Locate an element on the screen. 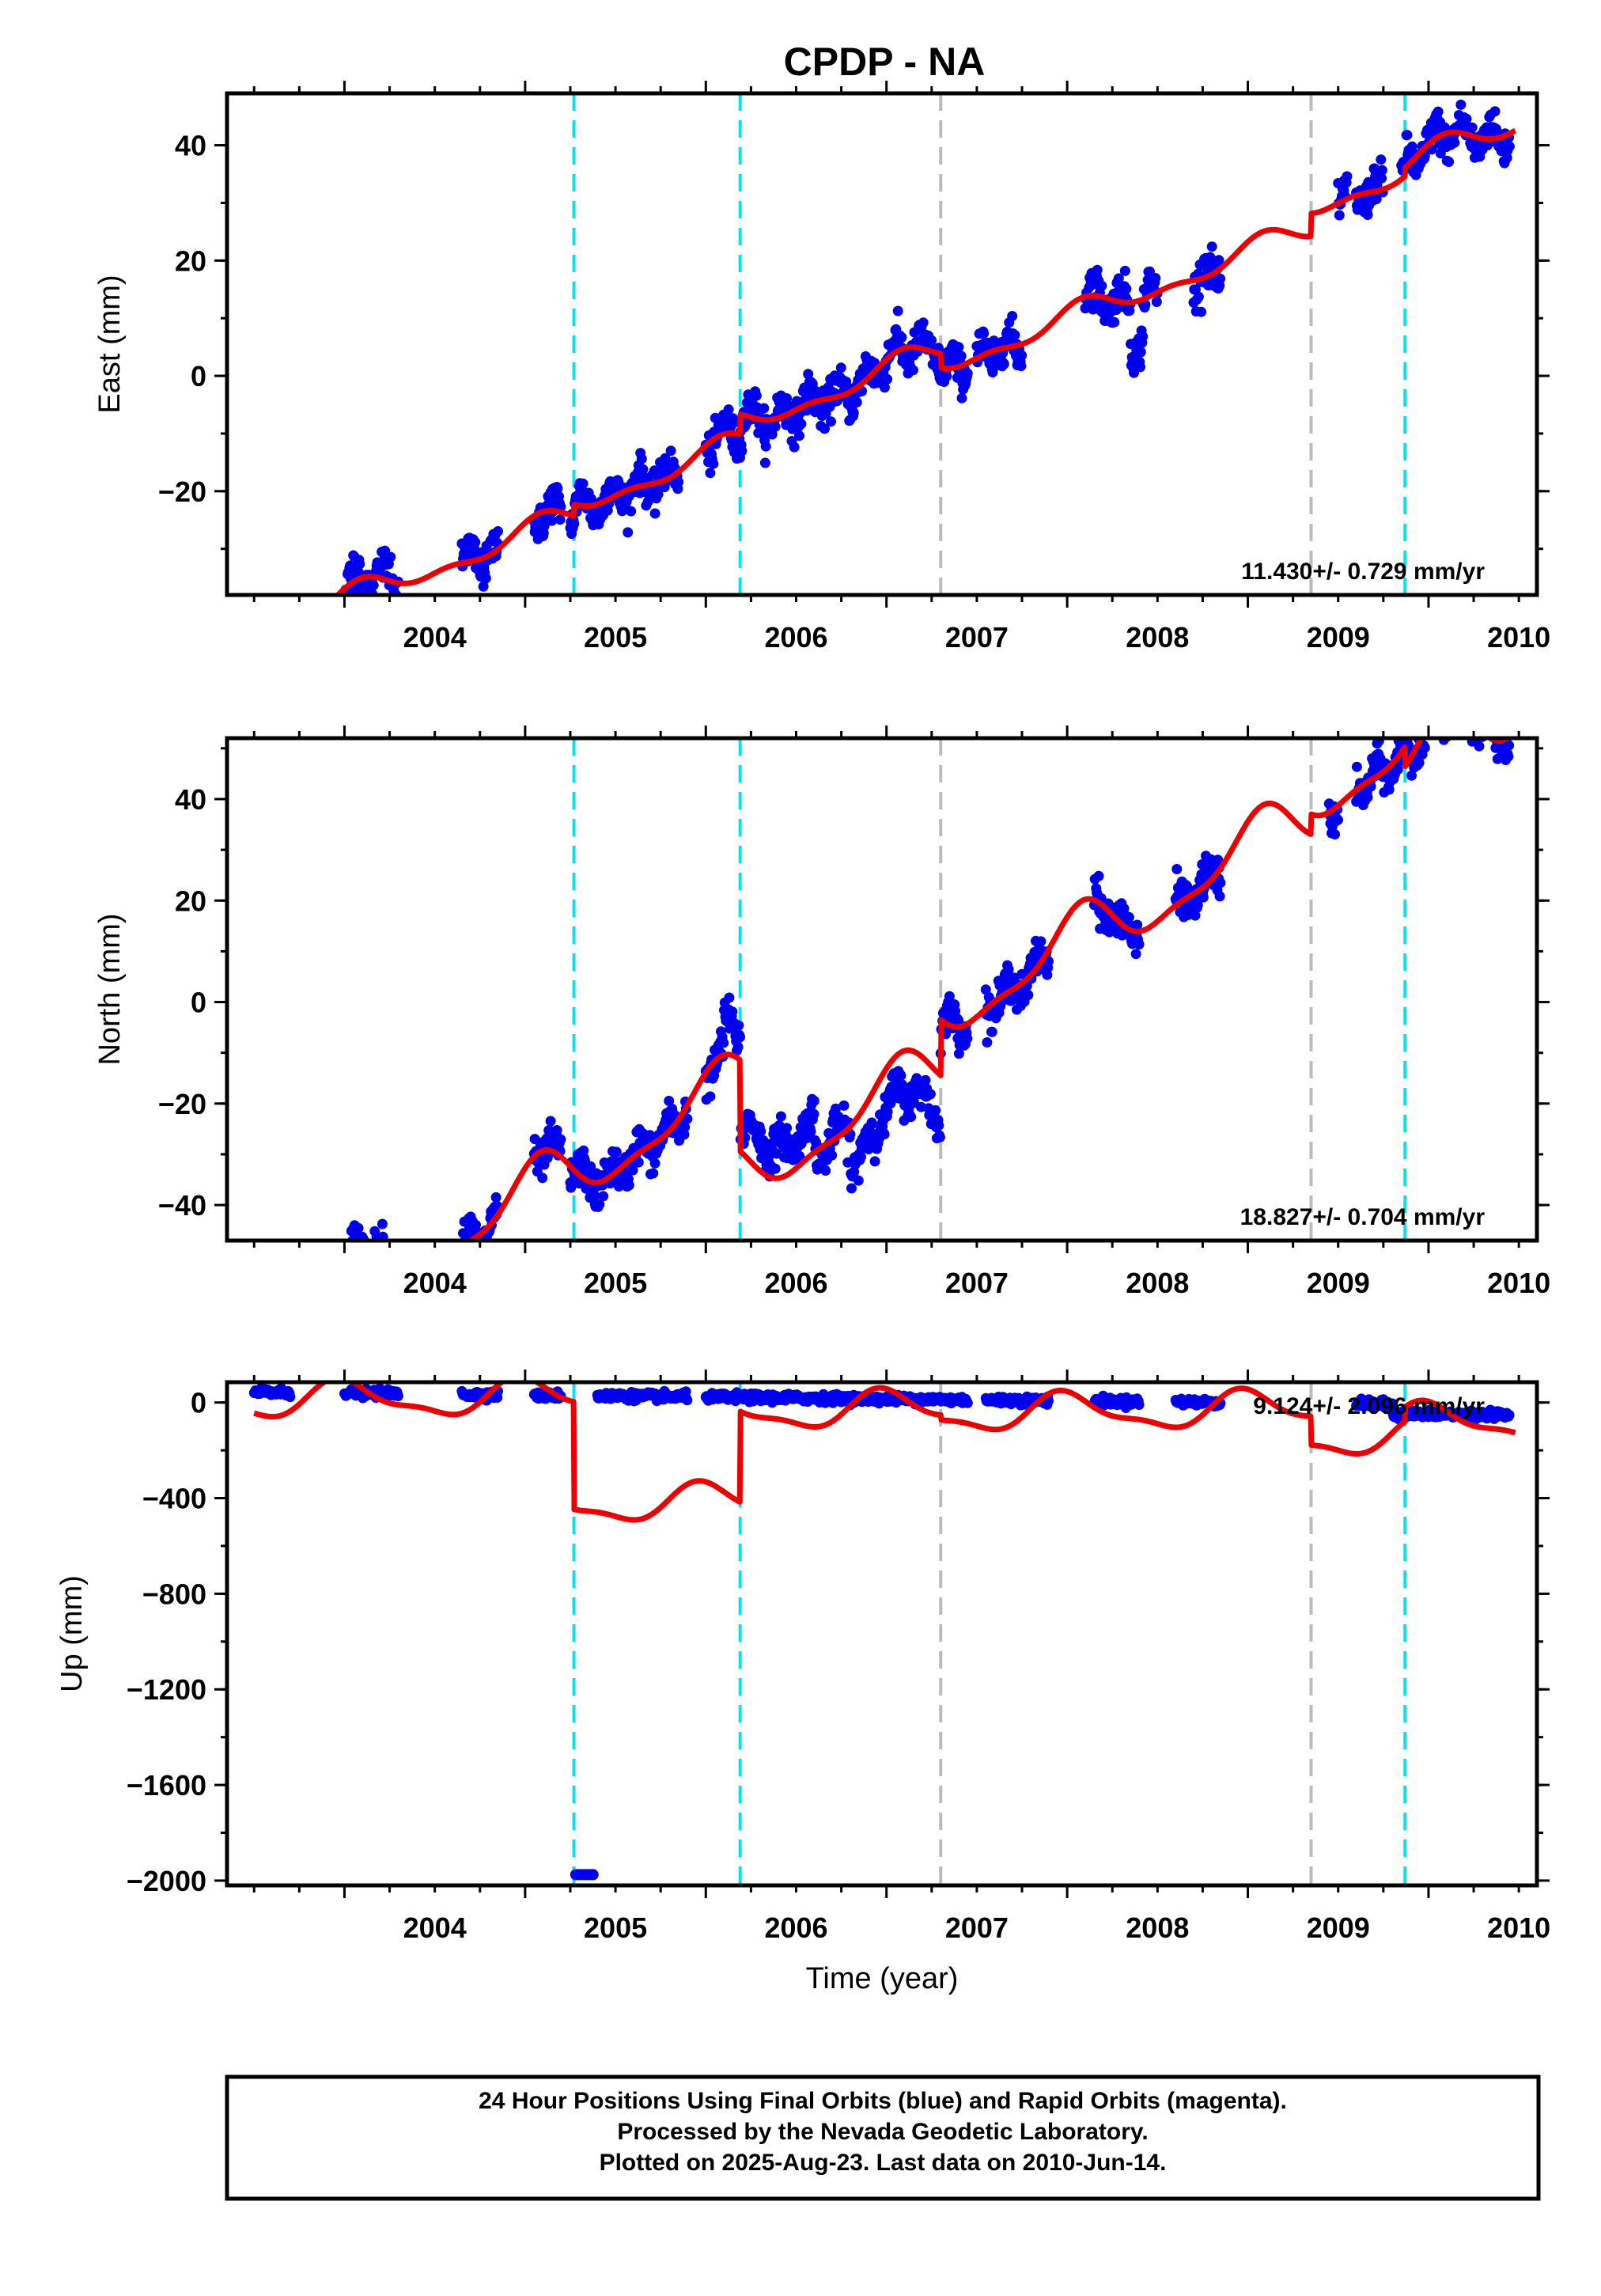  north-y-tick-label: 0 is located at coordinates (199, 1003).